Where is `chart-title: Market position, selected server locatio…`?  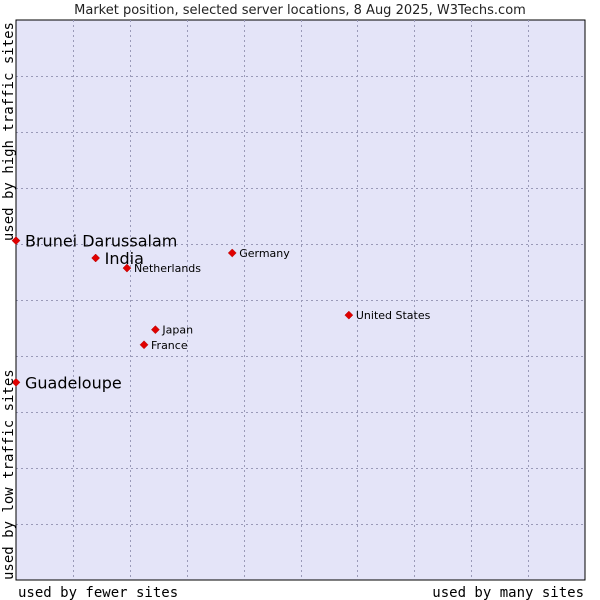 chart-title: Market position, selected server locatio… is located at coordinates (300, 10).